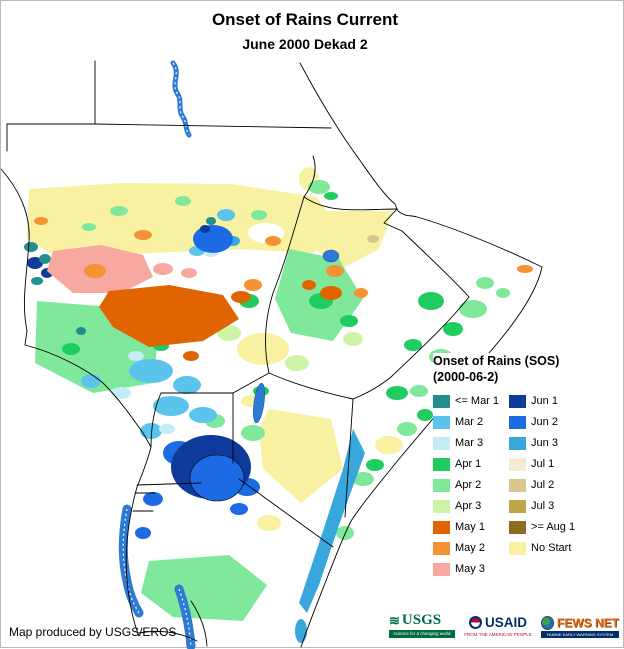  Describe the element at coordinates (551, 548) in the screenshot. I see `legend-label: No Start` at that location.